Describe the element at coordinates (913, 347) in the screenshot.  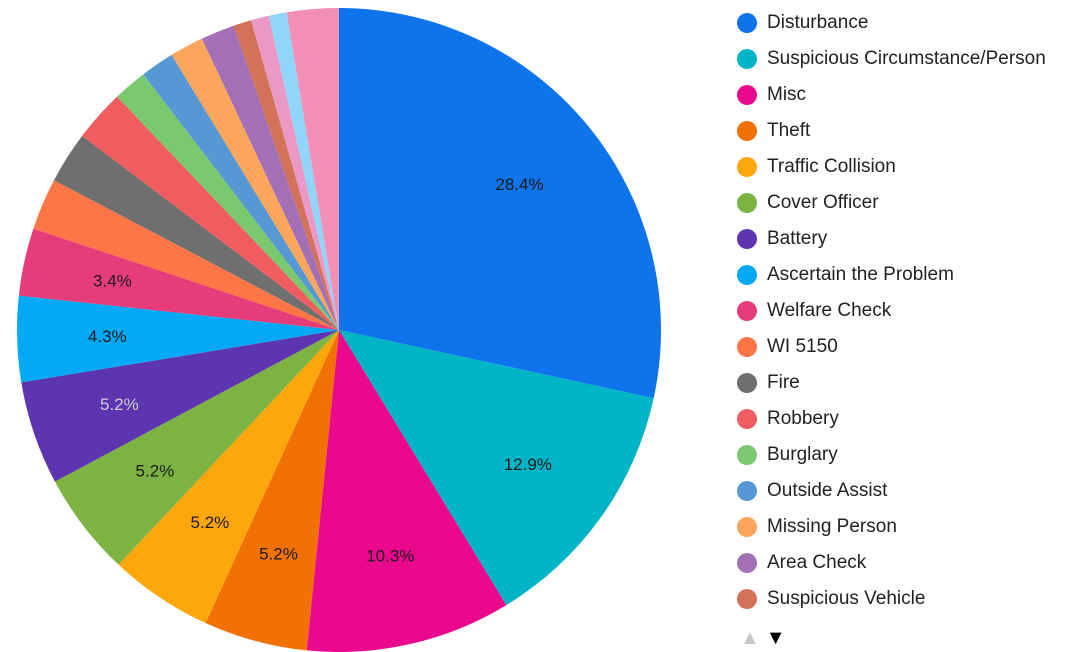
I see `legend-item: WI 5150` at that location.